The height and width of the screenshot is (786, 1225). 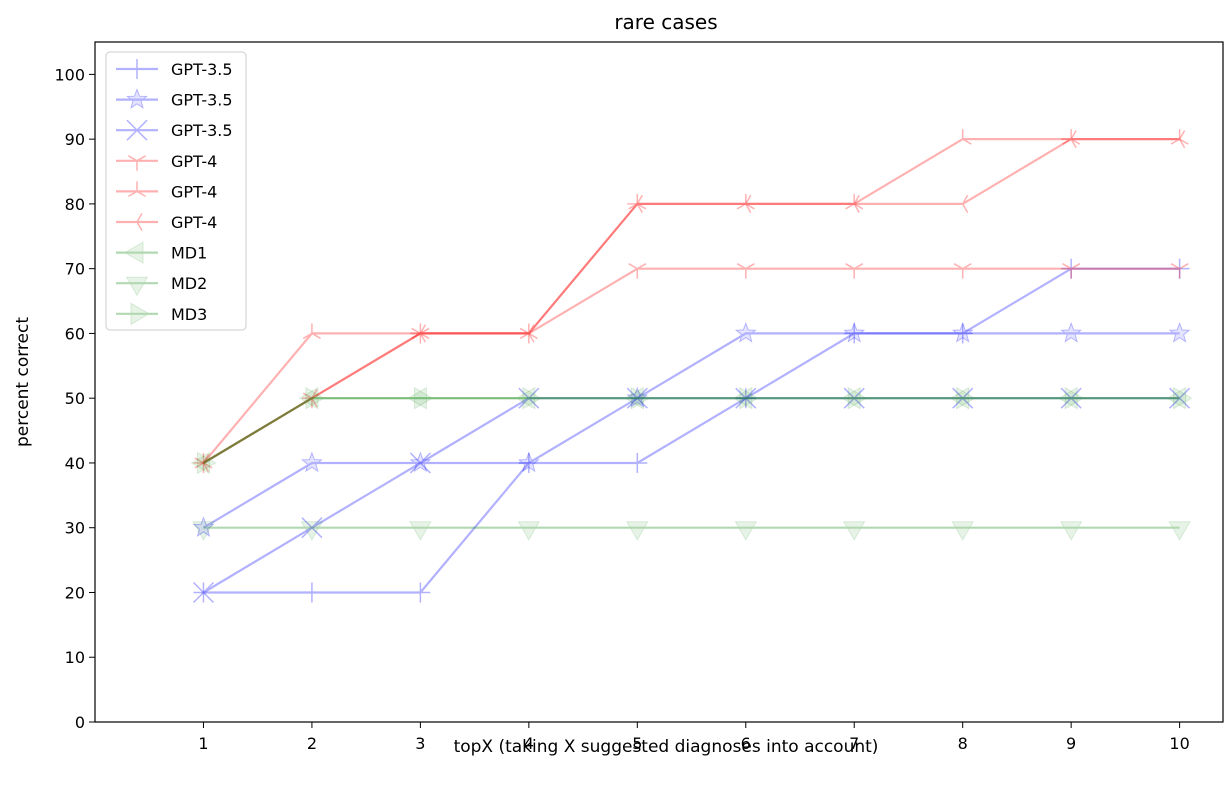 I want to click on legend-entry-3: GPT-3.5, so click(x=174, y=130).